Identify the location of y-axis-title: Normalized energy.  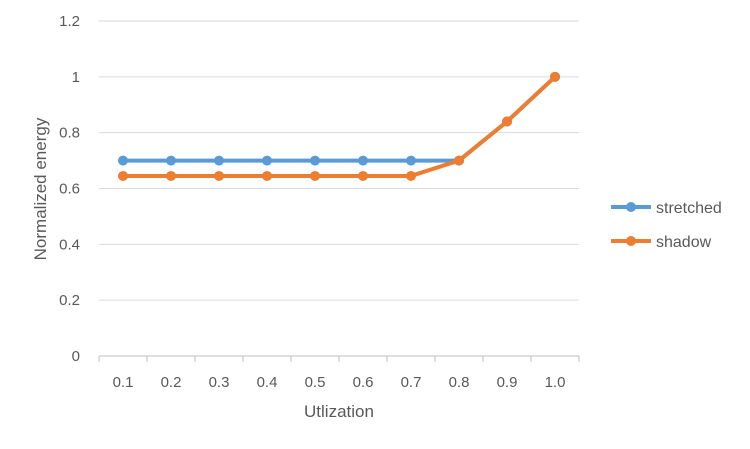
(40, 188).